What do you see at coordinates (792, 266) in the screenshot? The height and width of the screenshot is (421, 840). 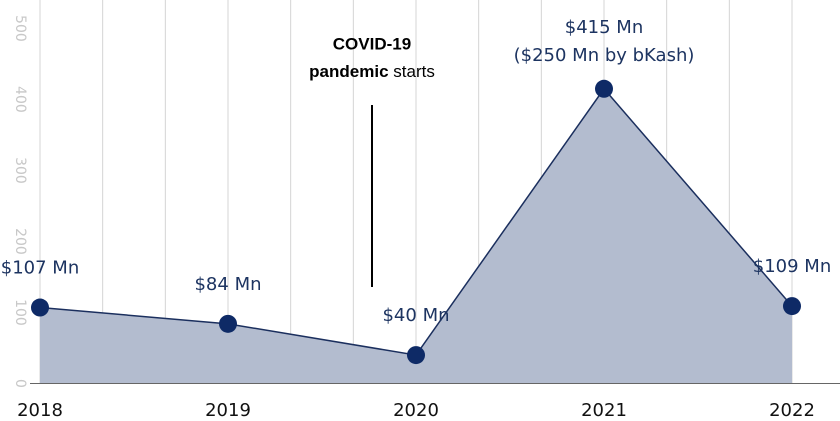 I see `value-label: $109 Mn` at bounding box center [792, 266].